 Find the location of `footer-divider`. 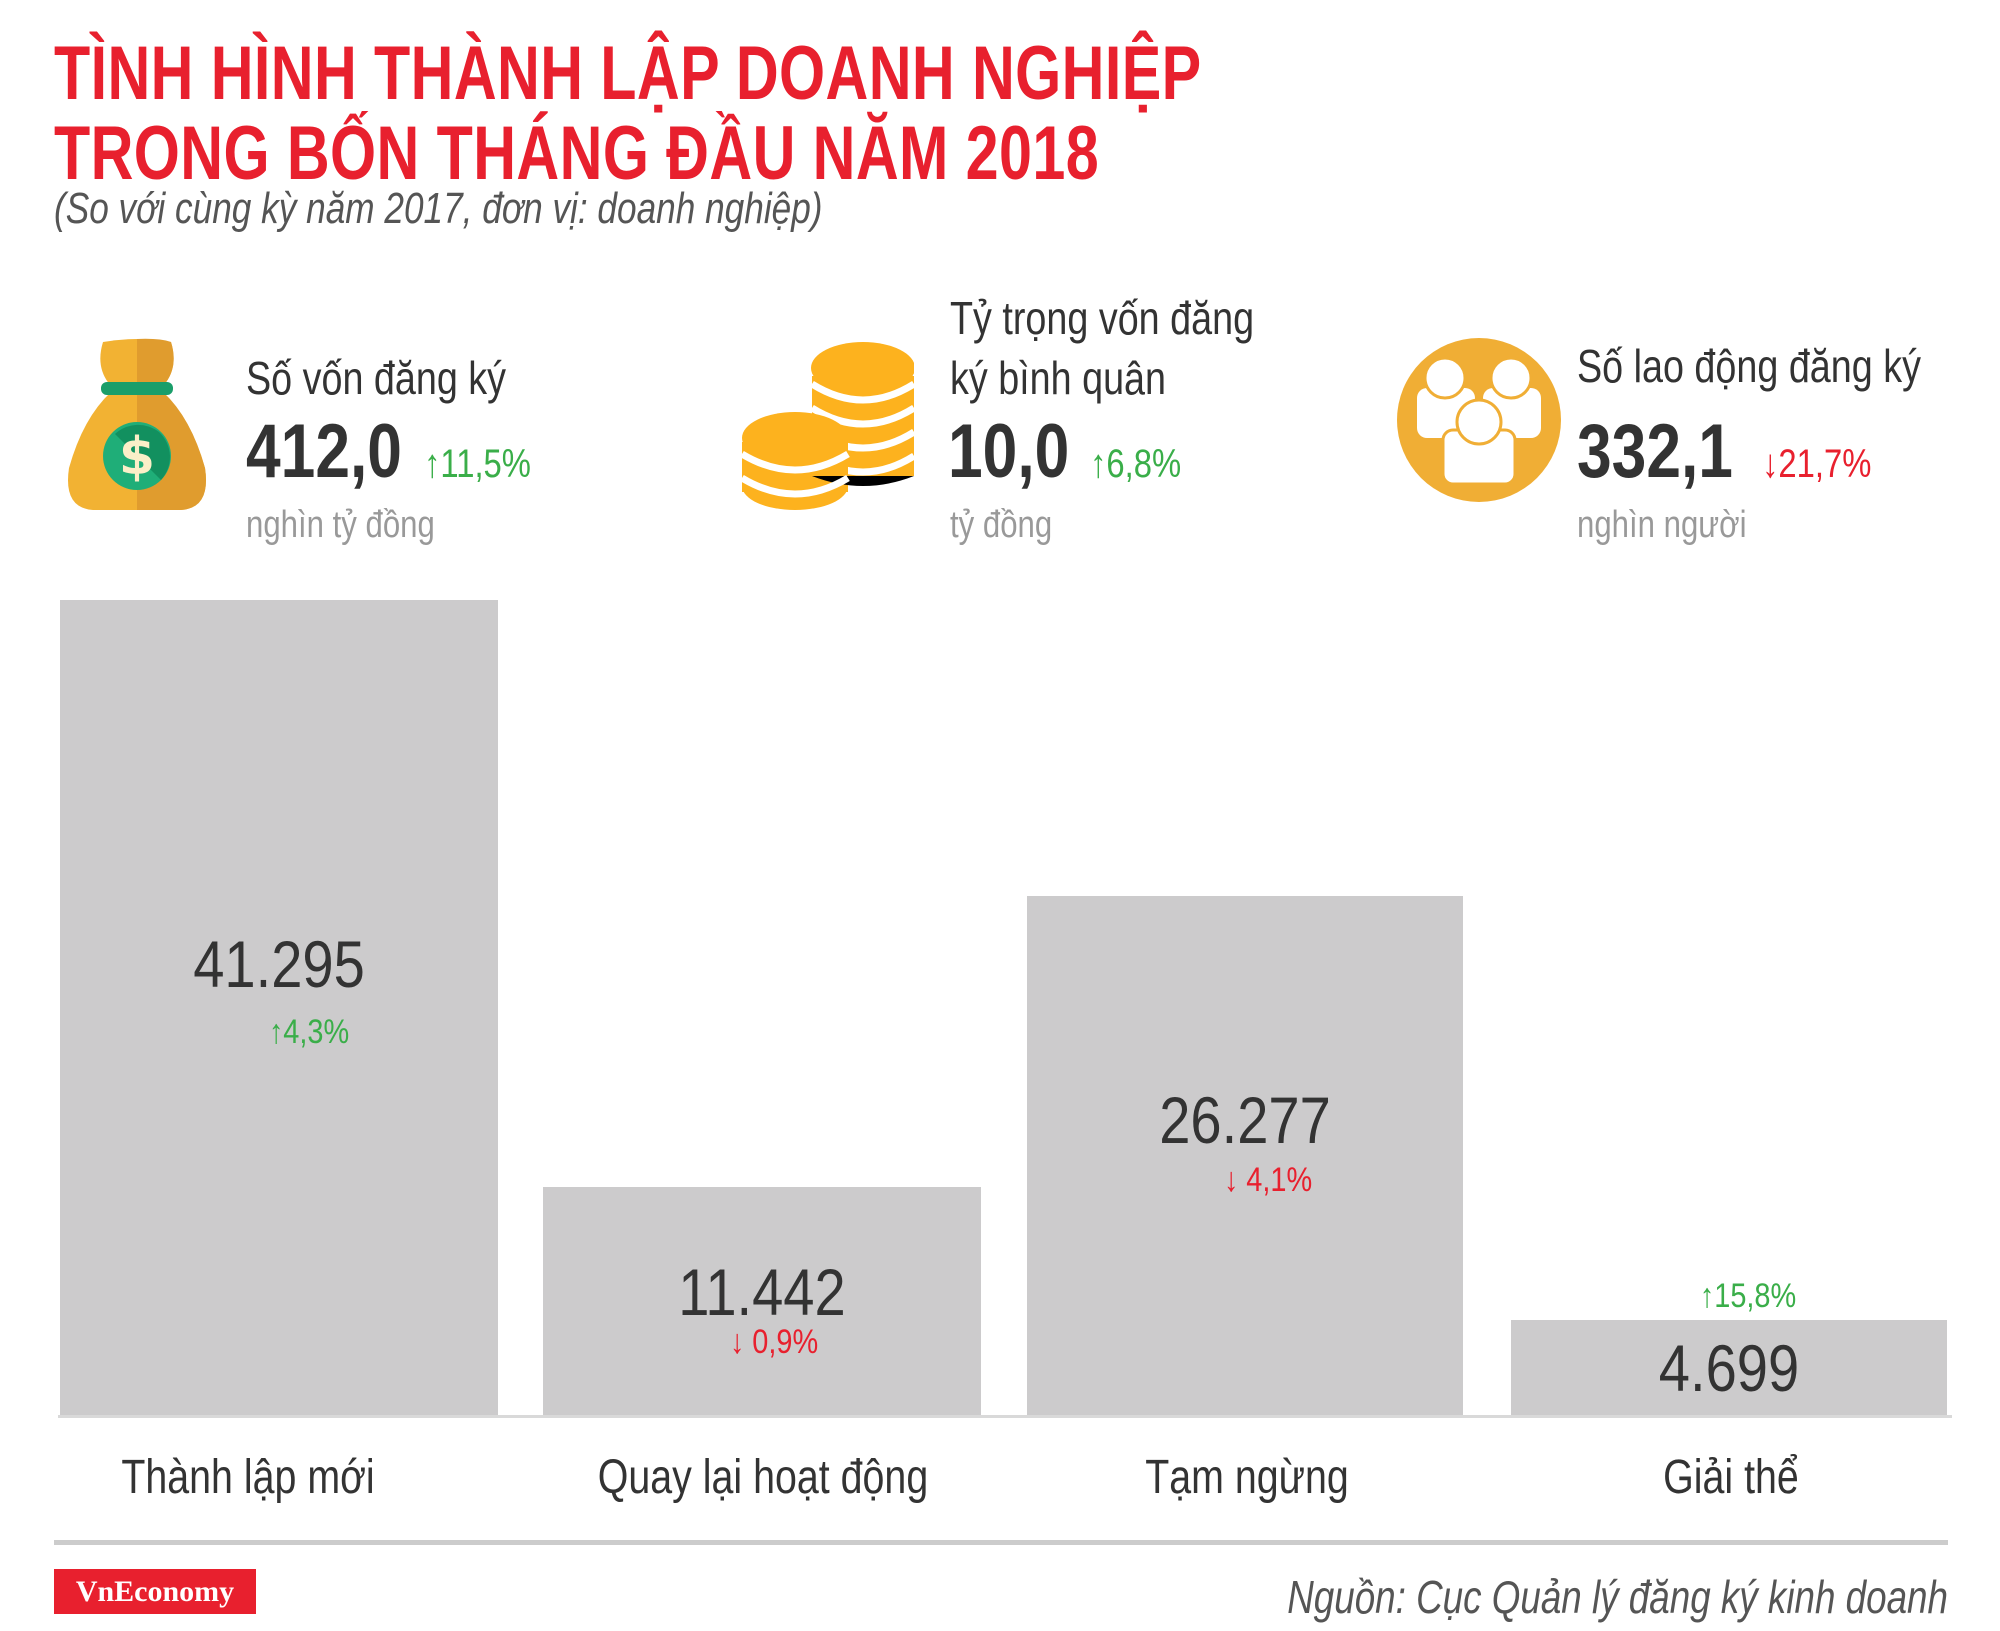

footer-divider is located at coordinates (1001, 1542).